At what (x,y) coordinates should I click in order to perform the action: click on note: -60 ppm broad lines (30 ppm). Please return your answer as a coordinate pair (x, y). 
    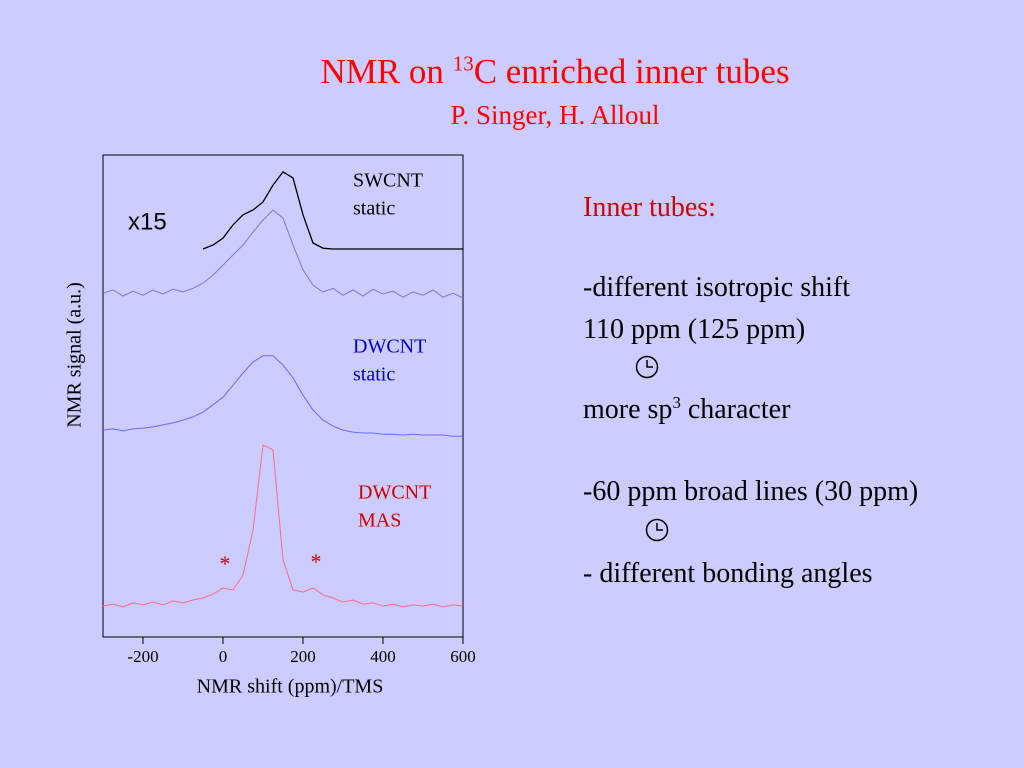
    Looking at the image, I should click on (751, 491).